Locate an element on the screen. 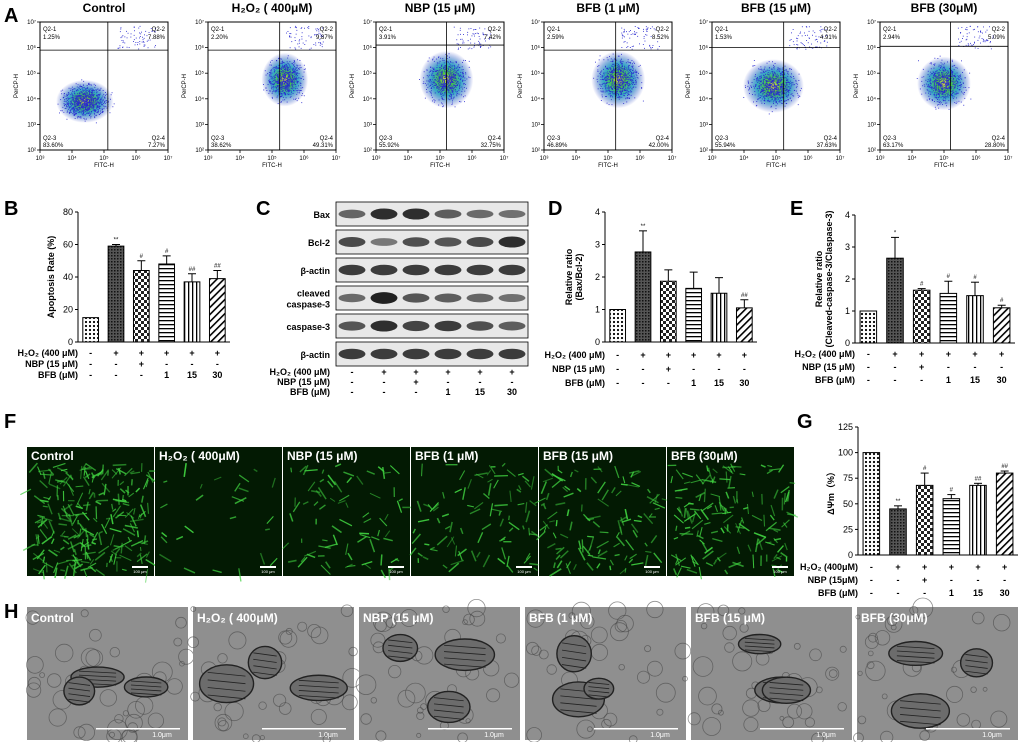 This screenshot has height=742, width=1024. flow-y-axis-label: PerCP-H is located at coordinates (17, 86).